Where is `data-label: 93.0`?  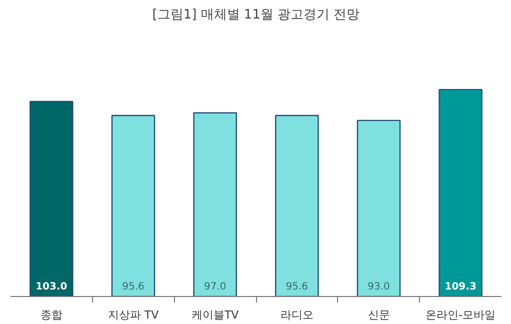
data-label: 93.0 is located at coordinates (379, 286).